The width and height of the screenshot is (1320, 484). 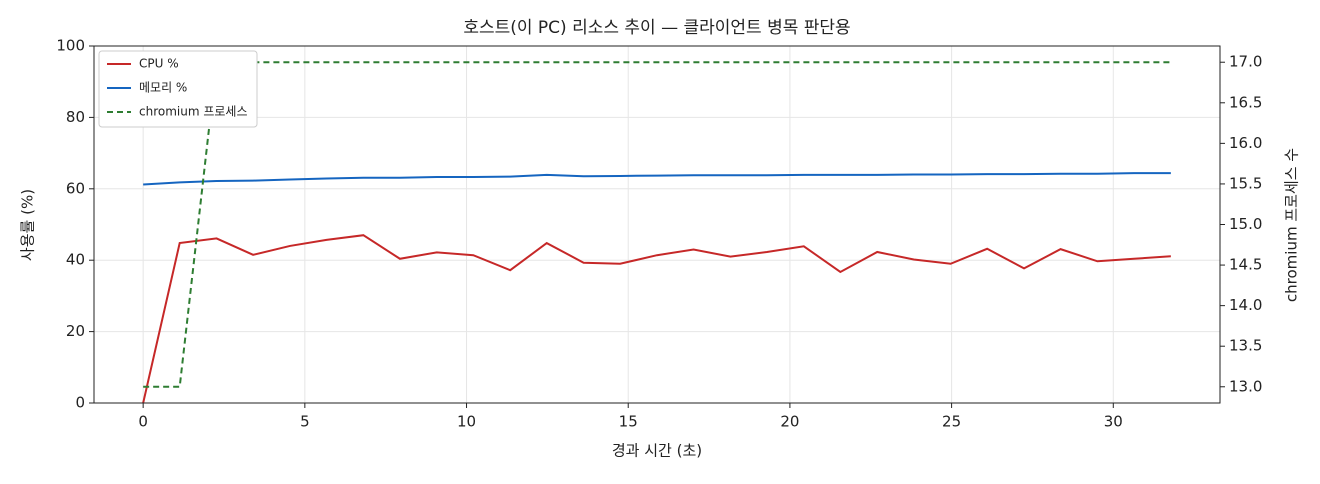 I want to click on legend-label: 메모리 %, so click(x=163, y=88).